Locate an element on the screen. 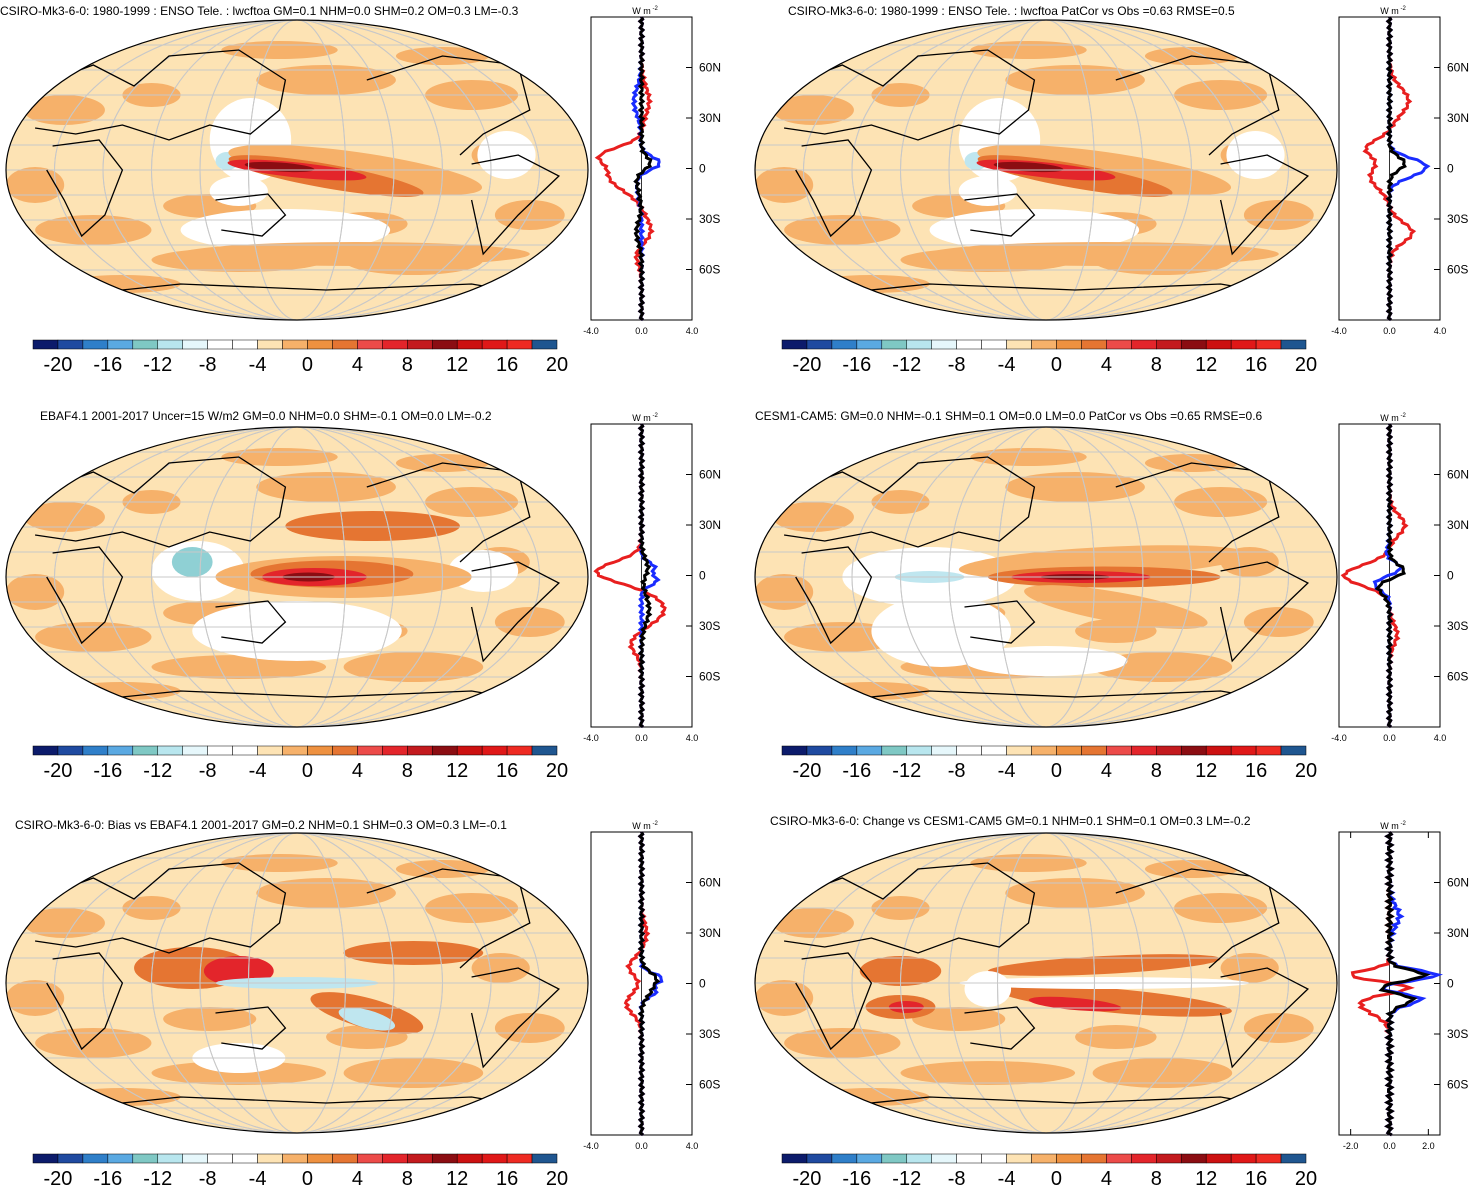 Image resolution: width=1483 pixels, height=1186 pixels. x-tick-label: 0.0 is located at coordinates (1389, 738).